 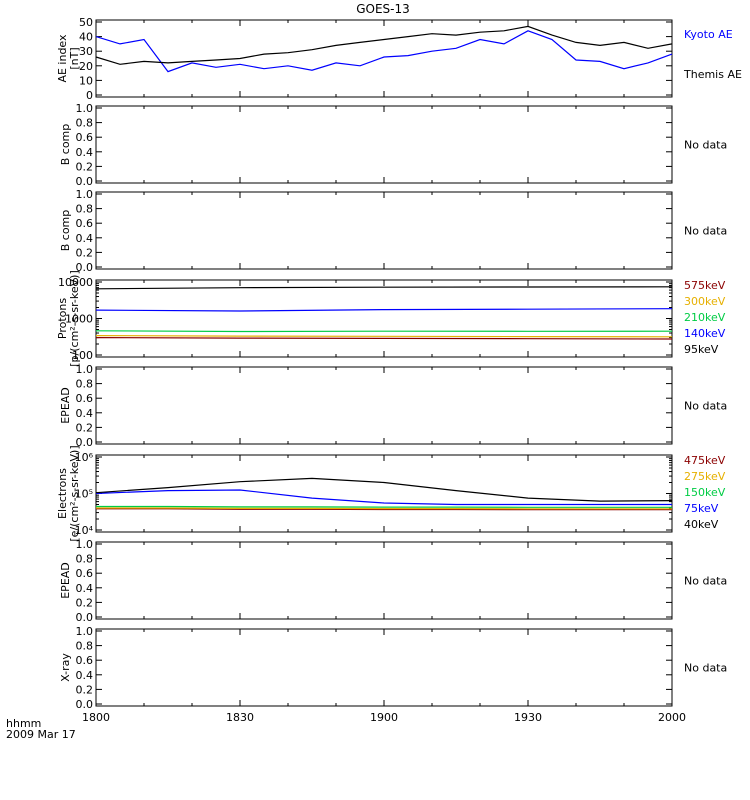 What do you see at coordinates (96, 717) in the screenshot?
I see `x-tick-label: 1800` at bounding box center [96, 717].